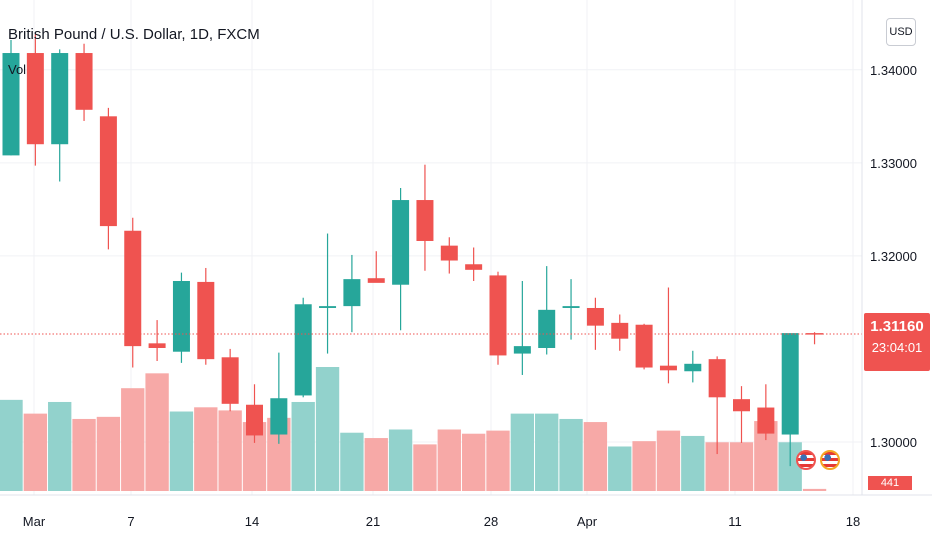 Image resolution: width=932 pixels, height=555 pixels. I want to click on symbol-title: British Pound / U.S. Dollar, 1D, FXCM, so click(134, 34).